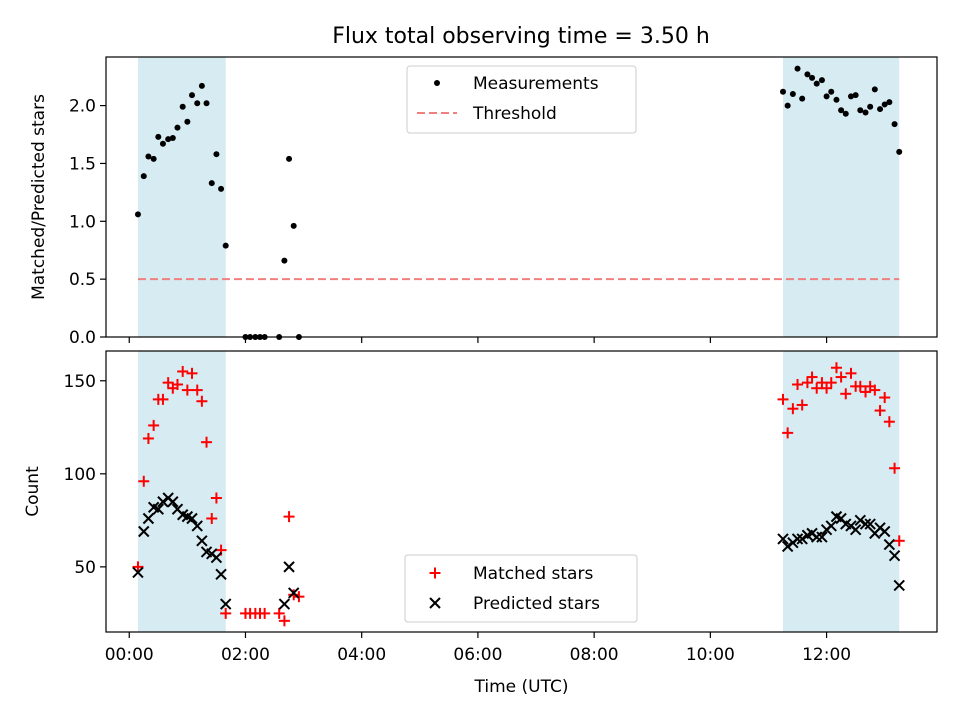 This screenshot has width=960, height=720. What do you see at coordinates (361, 655) in the screenshot?
I see `bottom-xtick-label-2: 04:00` at bounding box center [361, 655].